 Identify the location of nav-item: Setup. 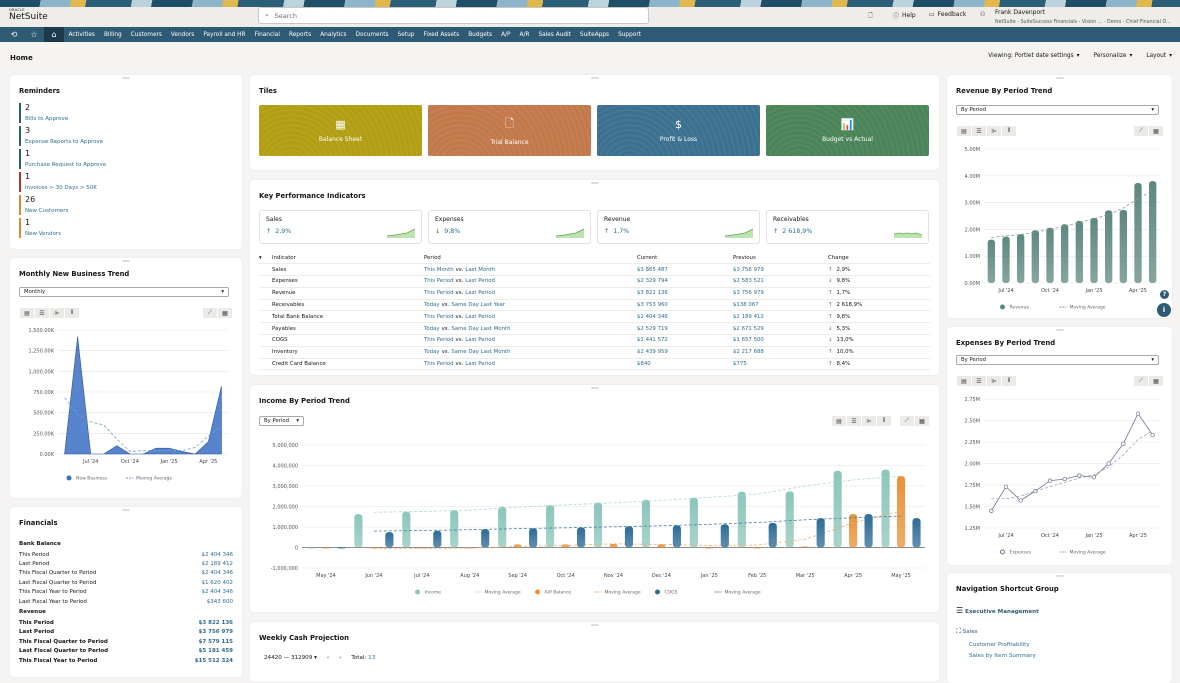
(406, 34).